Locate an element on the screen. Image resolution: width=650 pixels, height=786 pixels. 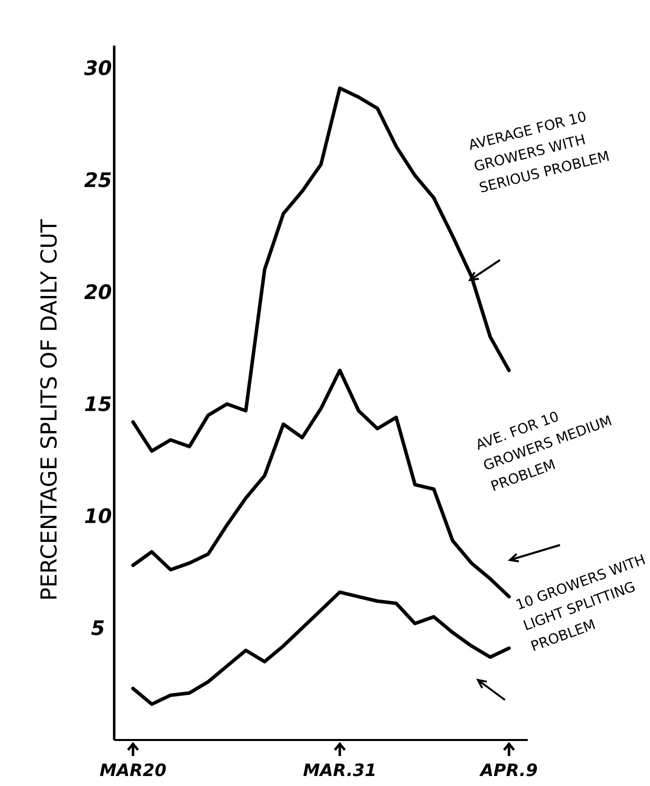
x-tick-label: MAR.31 is located at coordinates (339, 771).